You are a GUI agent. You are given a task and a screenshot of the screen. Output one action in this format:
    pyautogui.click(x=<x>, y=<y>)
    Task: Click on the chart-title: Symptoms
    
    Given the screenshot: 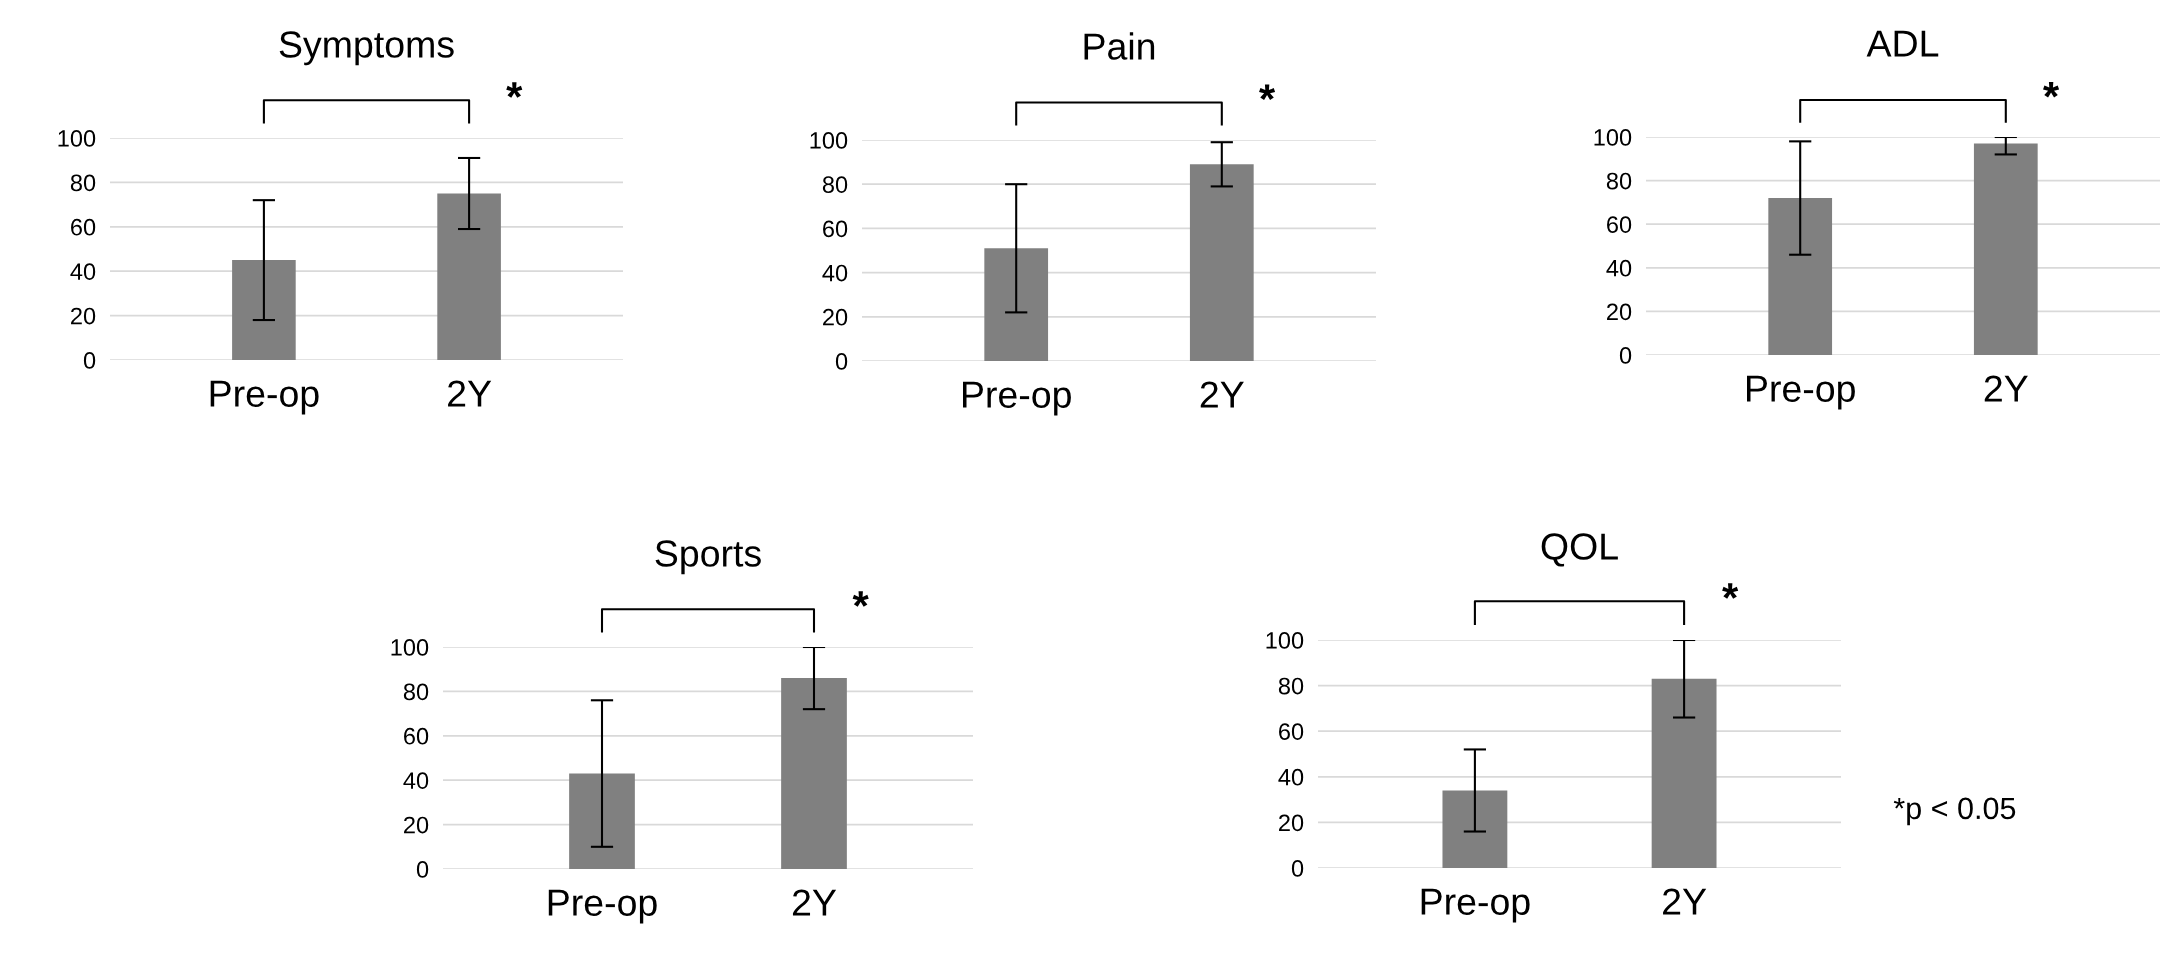 What is the action you would take?
    pyautogui.click(x=366, y=48)
    